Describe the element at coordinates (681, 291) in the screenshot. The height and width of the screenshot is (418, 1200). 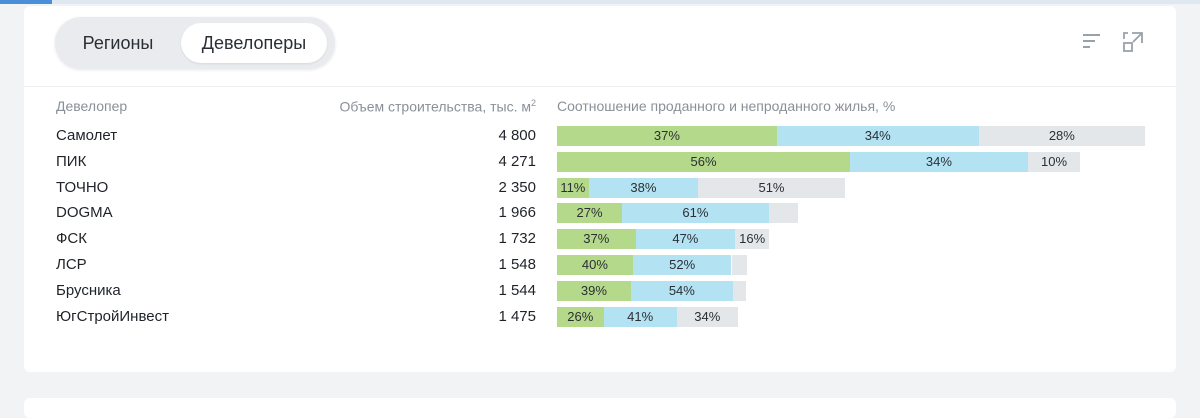
I see `bar-segment-unsold: 54%` at that location.